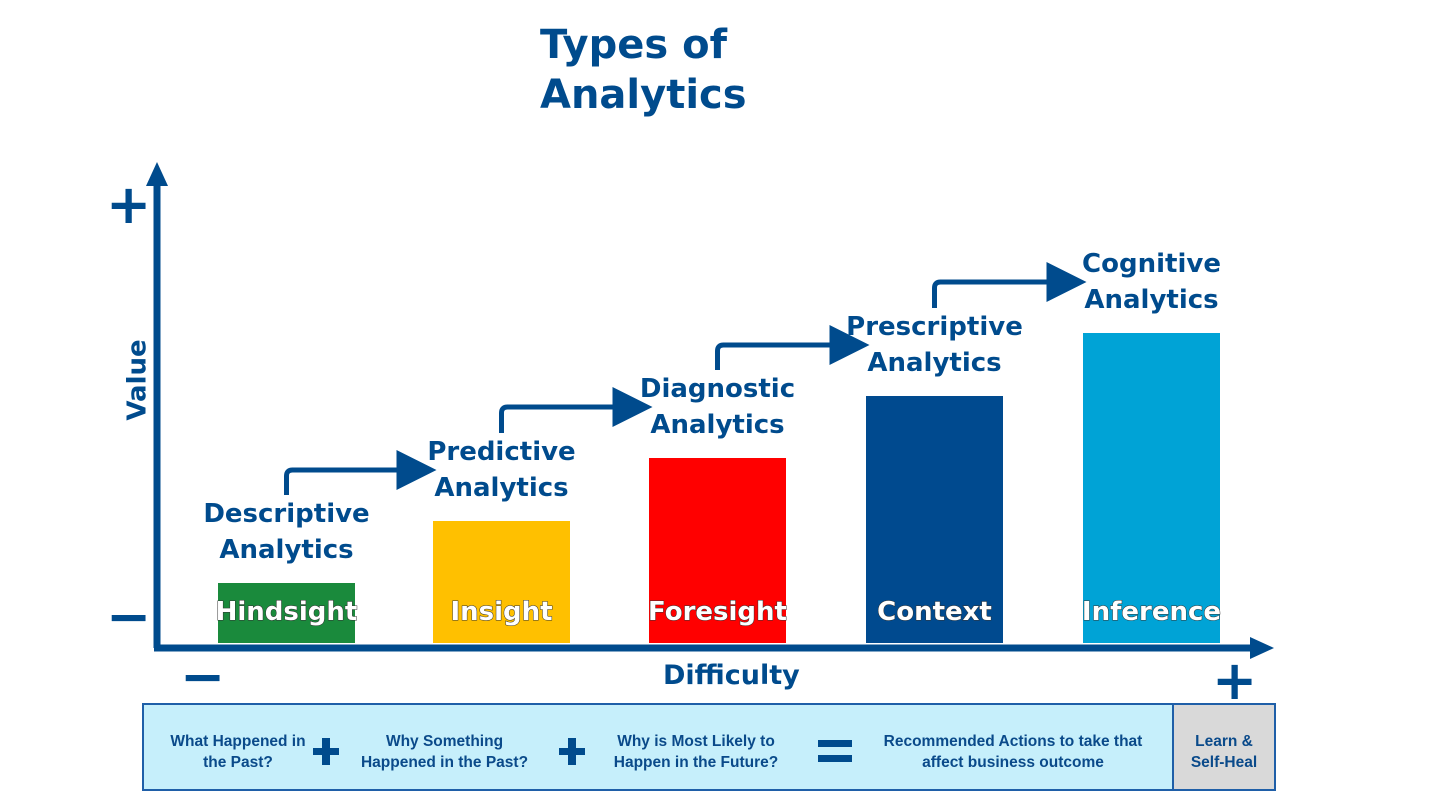 Image resolution: width=1440 pixels, height=810 pixels. I want to click on bar-label: Foresight, so click(718, 612).